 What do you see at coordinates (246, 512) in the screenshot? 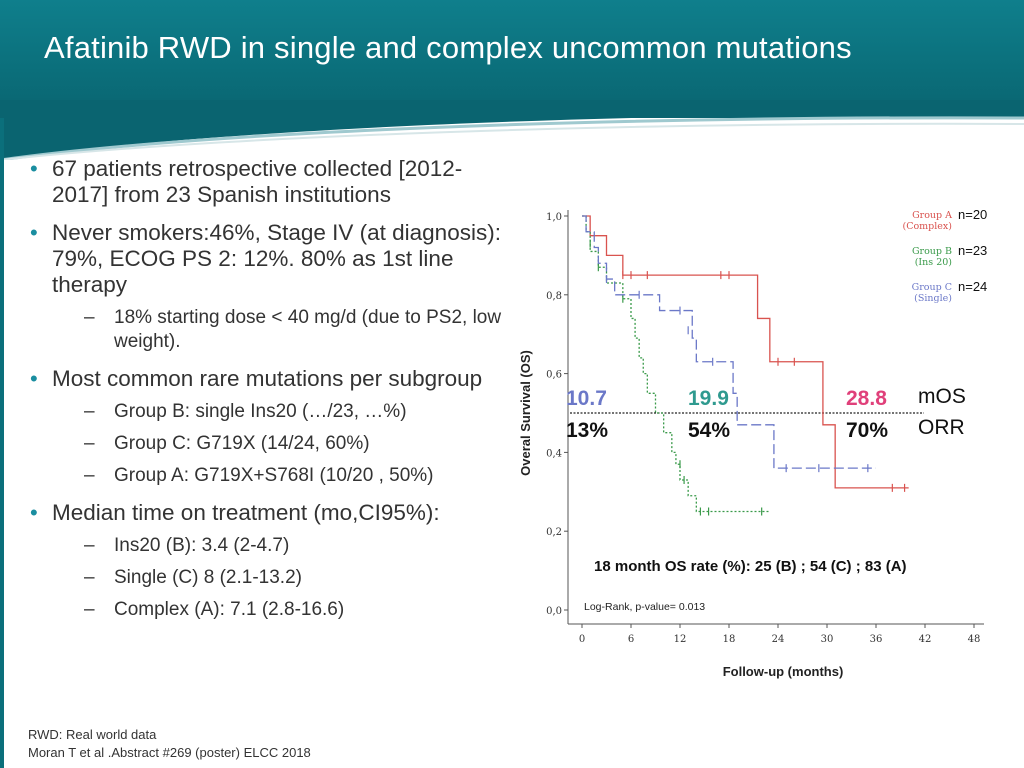
I see `bullet-text: Median time on treatment (mo,CI95%):` at bounding box center [246, 512].